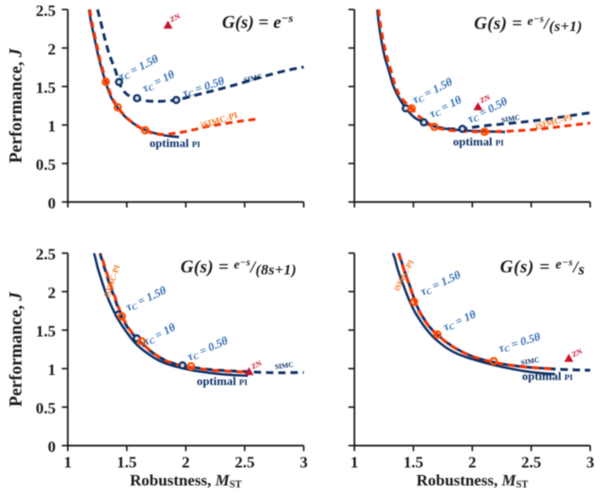 This screenshot has height=499, width=600. What do you see at coordinates (258, 22) in the screenshot?
I see `svg-text: G(s) = e−s` at bounding box center [258, 22].